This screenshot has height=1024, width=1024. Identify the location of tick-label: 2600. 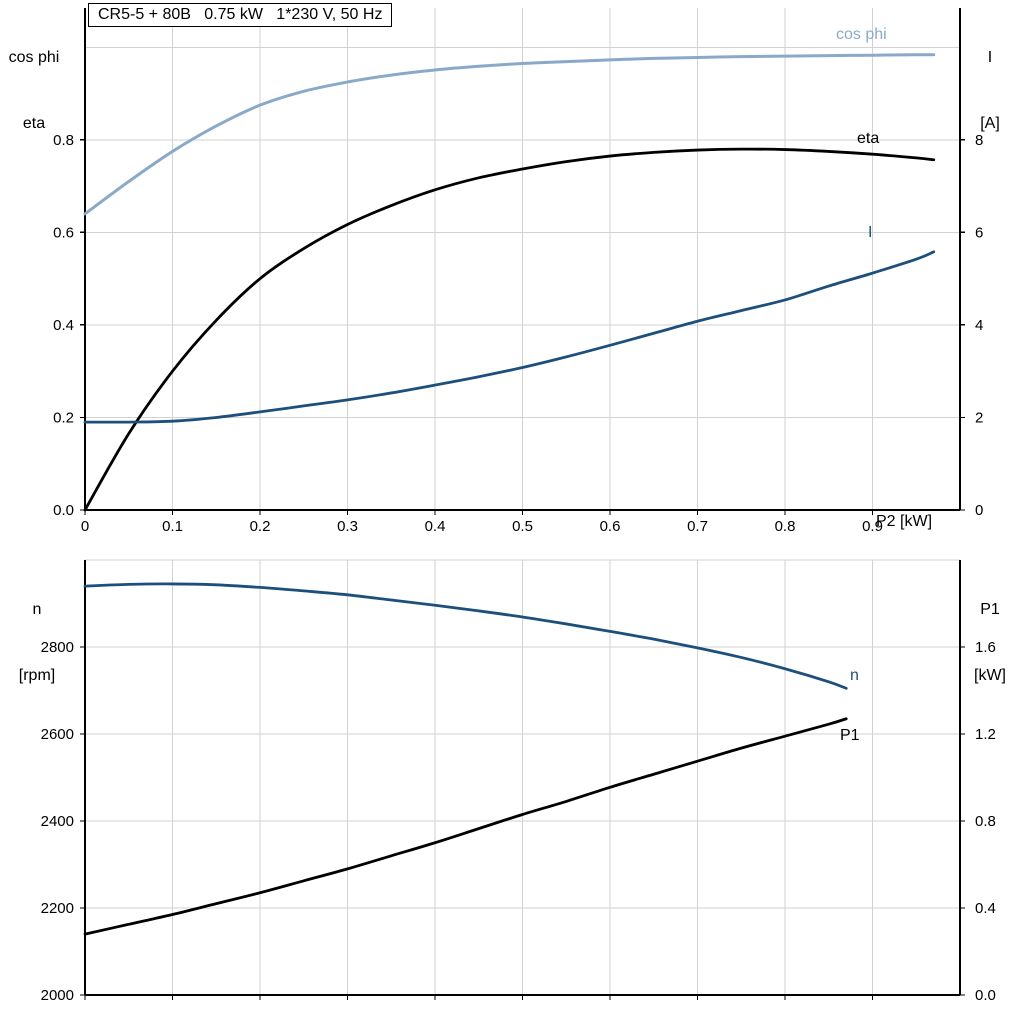
(57, 734).